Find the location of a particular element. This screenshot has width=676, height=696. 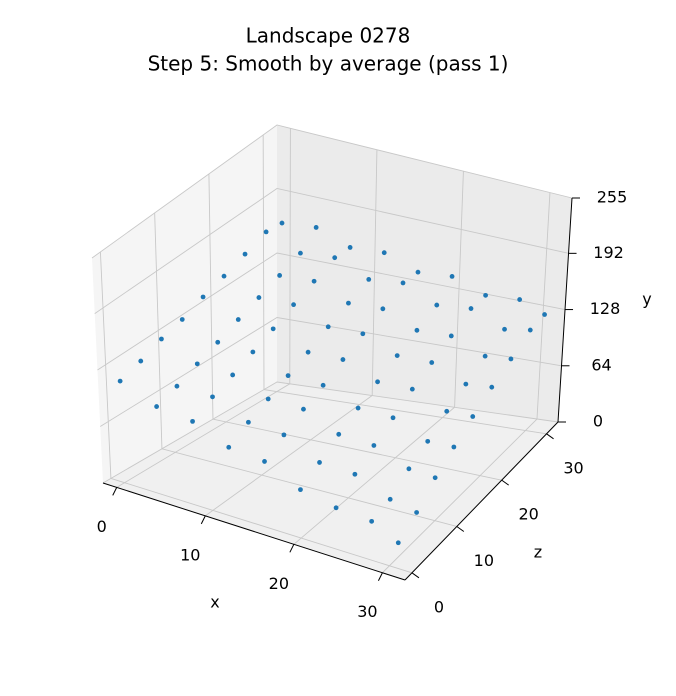

y-tick-label: 128 is located at coordinates (605, 308).